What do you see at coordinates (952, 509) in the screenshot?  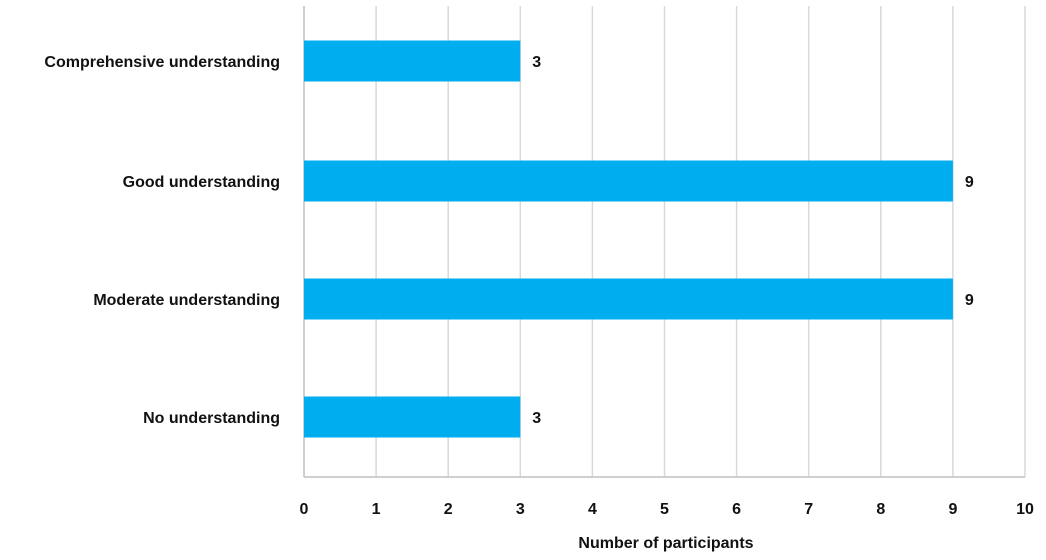 I see `x-tick-label: 9` at bounding box center [952, 509].